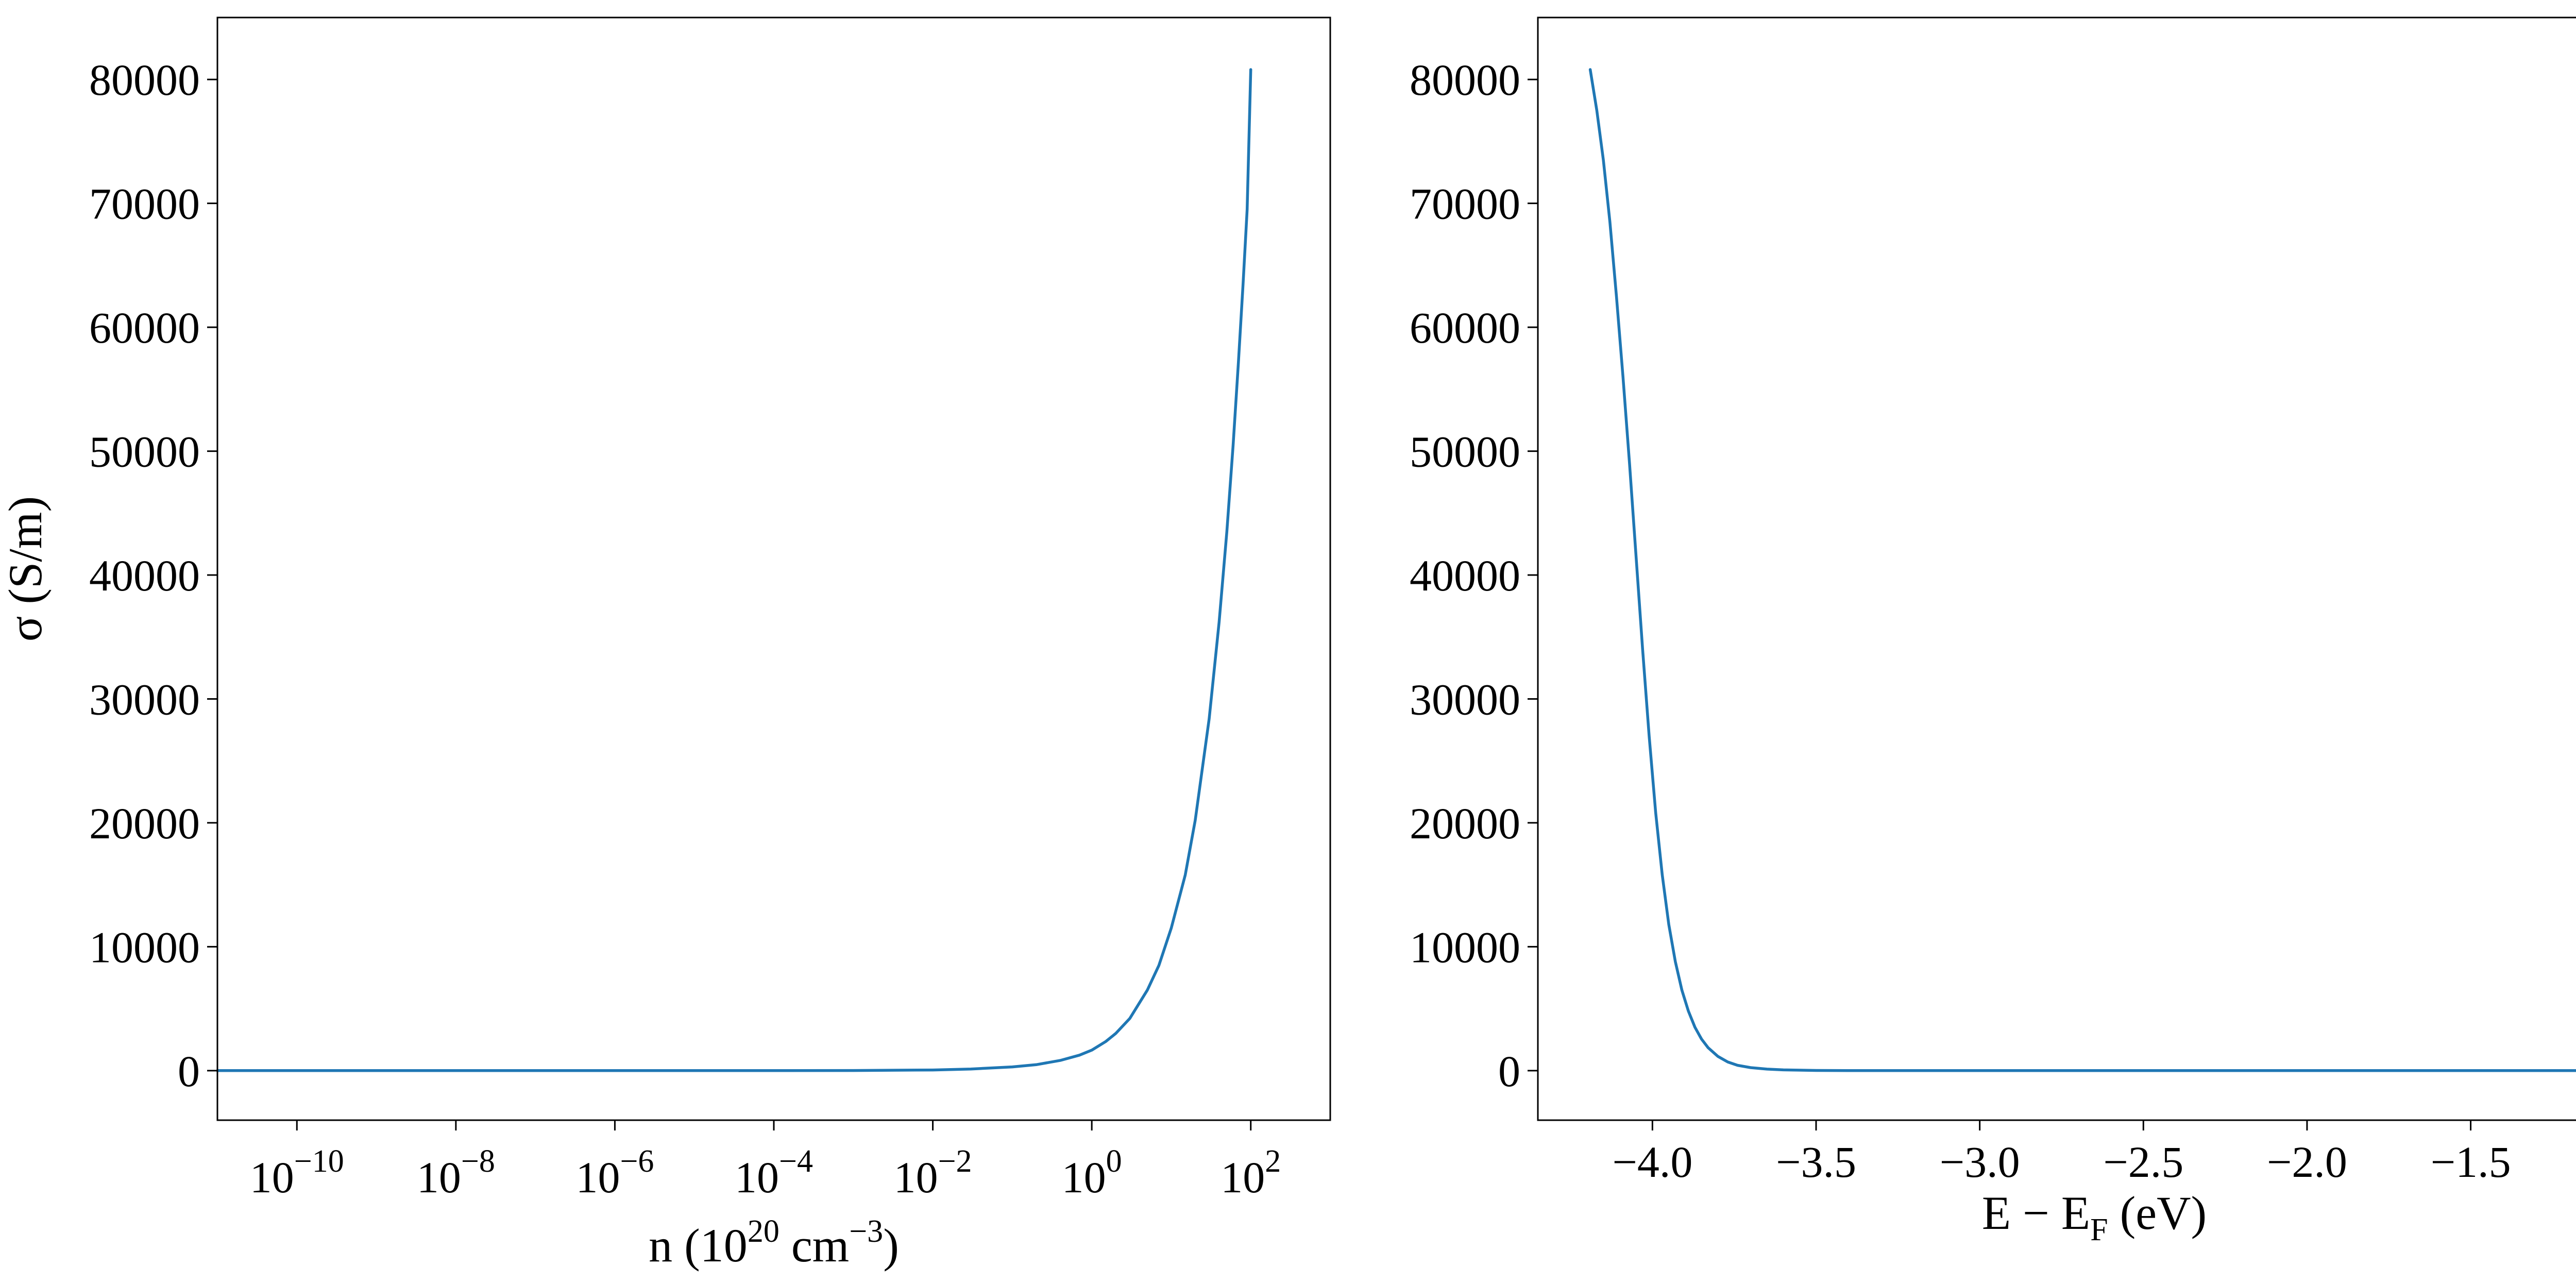 The width and height of the screenshot is (2576, 1283). What do you see at coordinates (1465, 823) in the screenshot?
I see `right-y-tick-label: 20000` at bounding box center [1465, 823].